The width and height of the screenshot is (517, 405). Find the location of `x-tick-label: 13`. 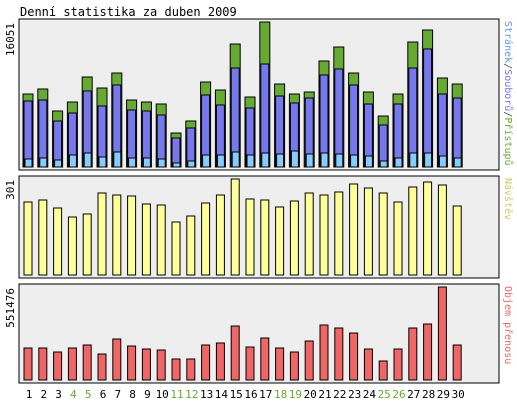

x-tick-label: 13 is located at coordinates (206, 394).